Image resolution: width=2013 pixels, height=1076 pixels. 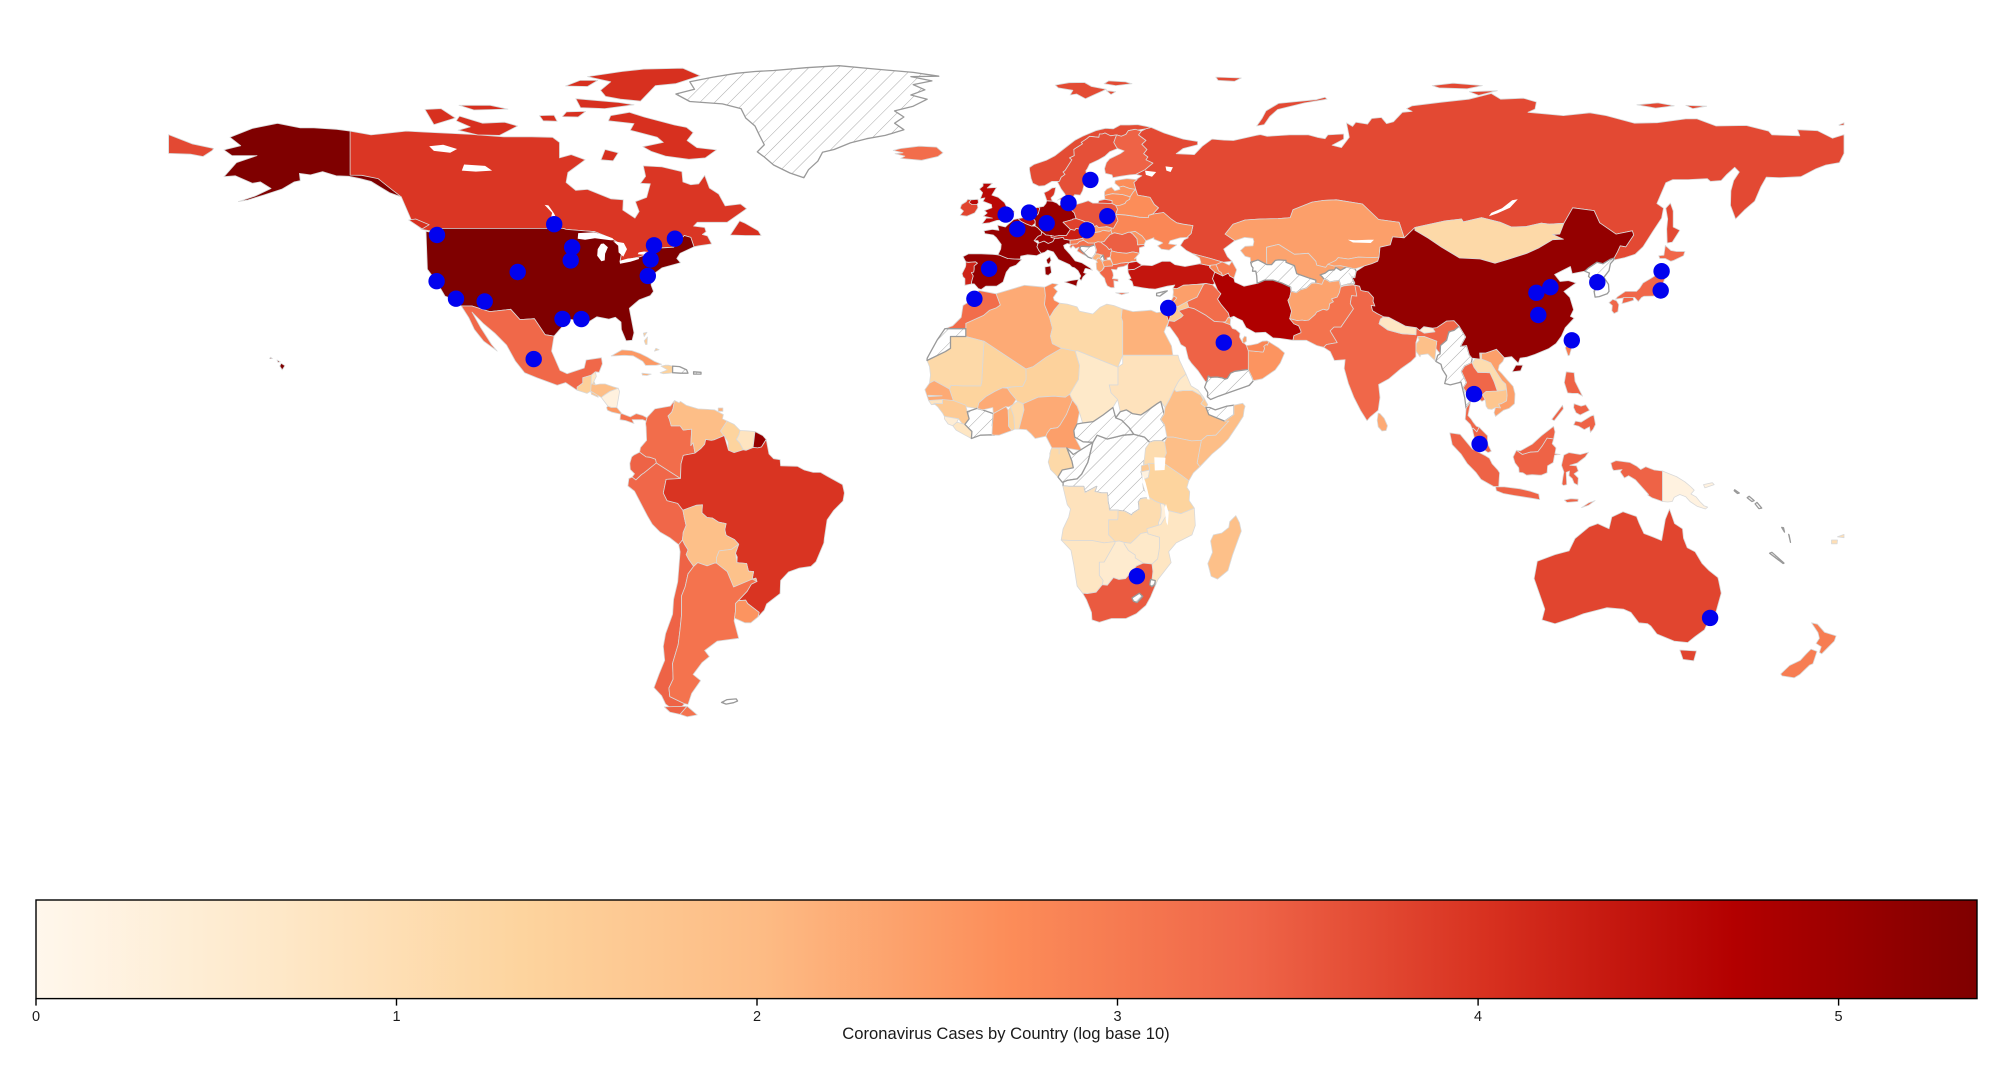 I want to click on svg-text: 1, so click(x=396, y=1017).